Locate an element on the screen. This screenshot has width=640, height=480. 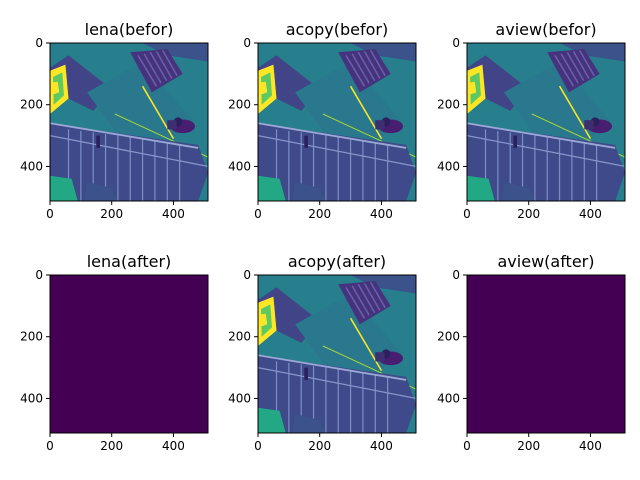
subplot-2: acopy(befor) 0 200 400 0 200 400 is located at coordinates (322, 120).